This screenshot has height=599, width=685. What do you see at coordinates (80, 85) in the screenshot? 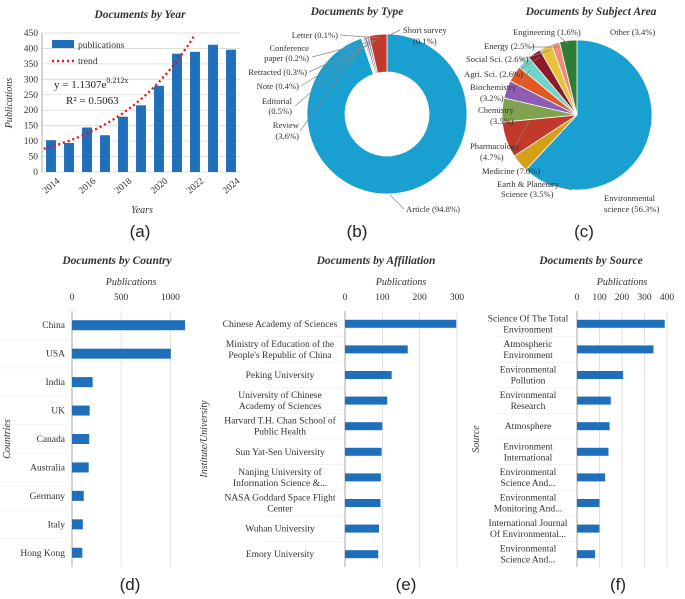
I see `panel-a-equation-base: y = 1.1307e` at bounding box center [80, 85].